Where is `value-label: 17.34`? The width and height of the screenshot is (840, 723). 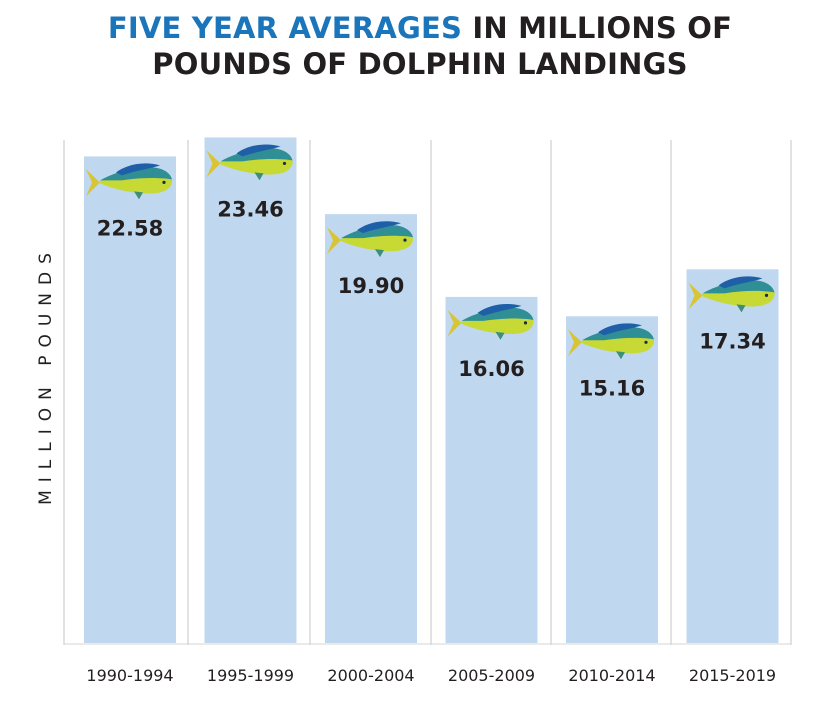 value-label: 17.34 is located at coordinates (732, 341).